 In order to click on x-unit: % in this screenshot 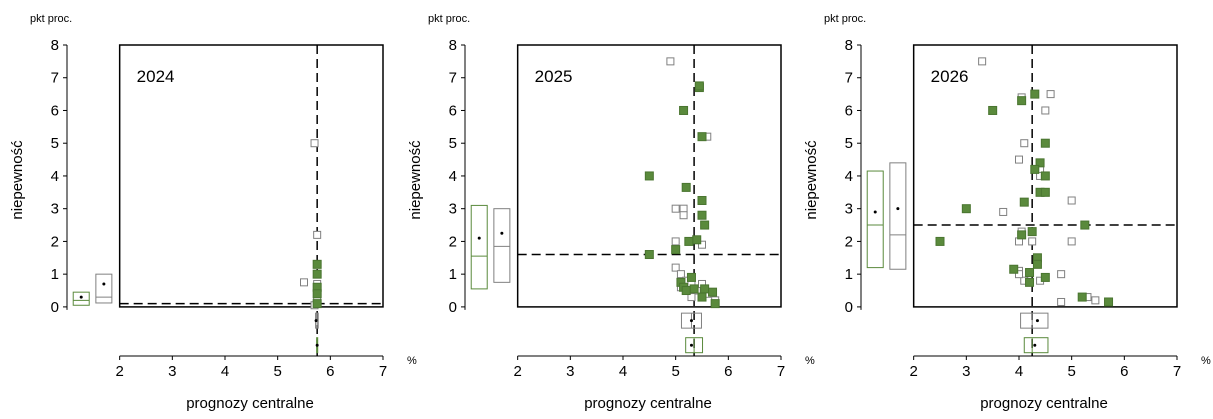, I will do `click(412, 361)`.